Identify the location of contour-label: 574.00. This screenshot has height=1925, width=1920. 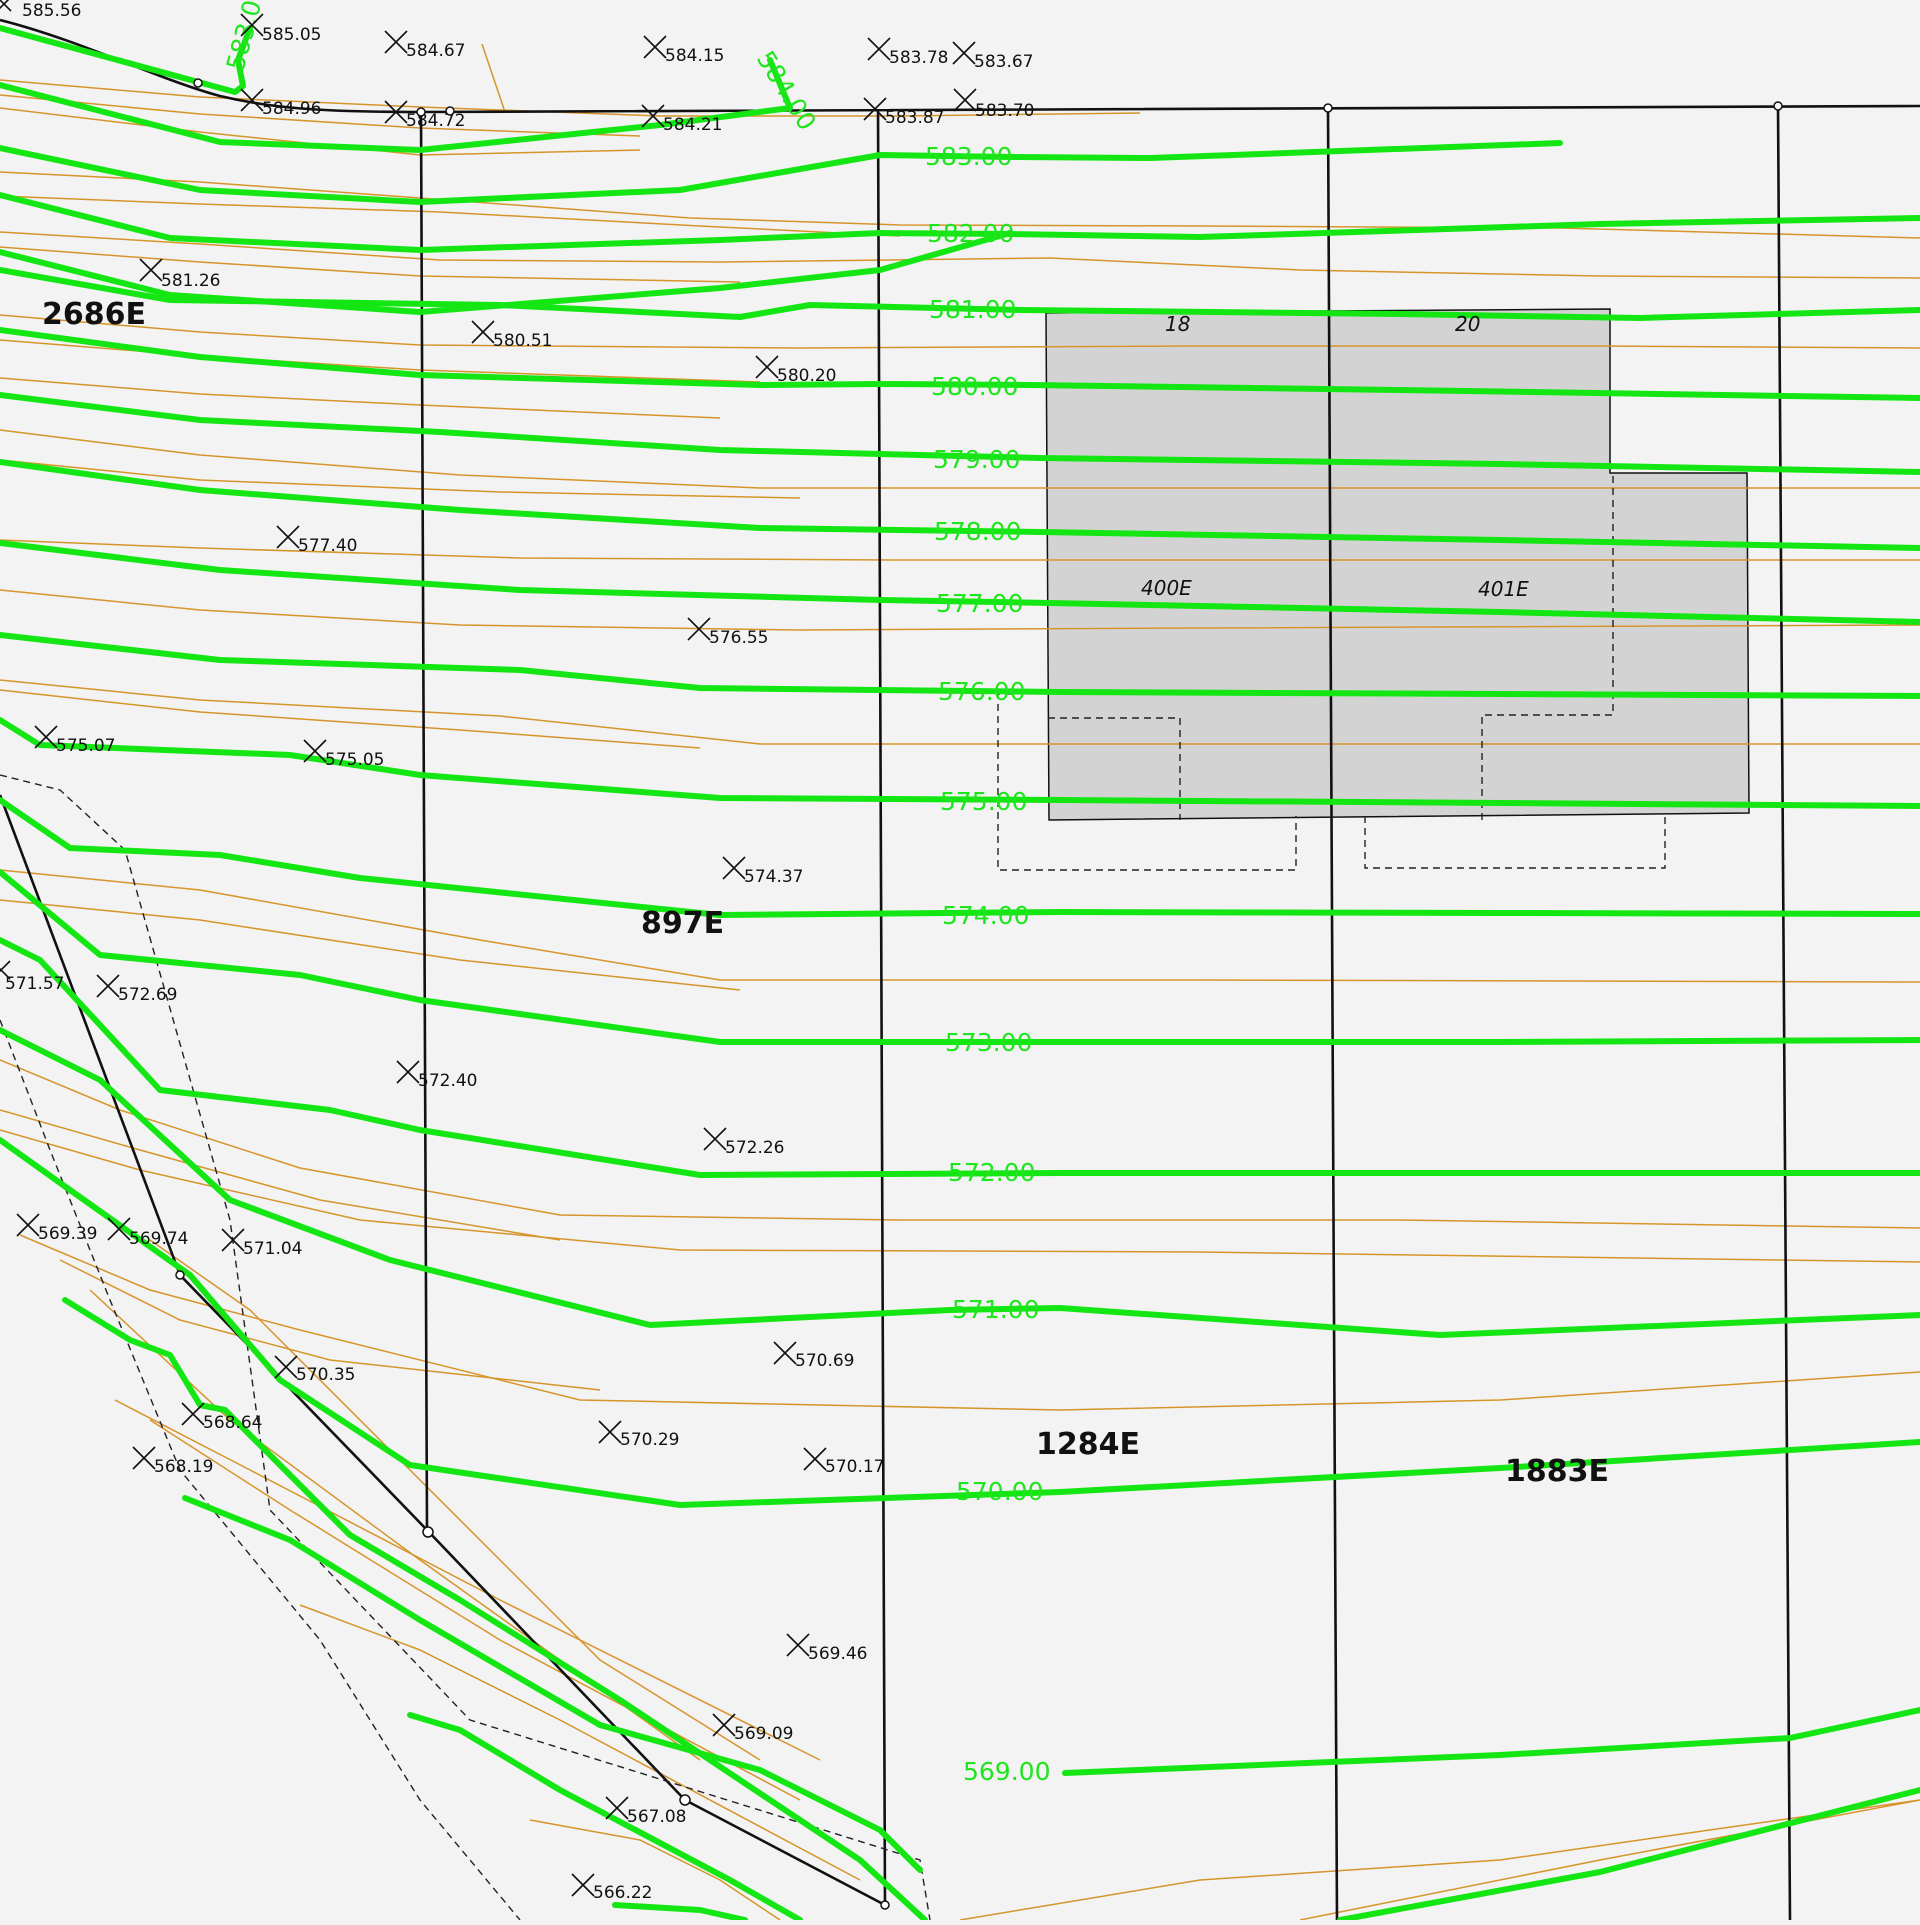
(985, 915).